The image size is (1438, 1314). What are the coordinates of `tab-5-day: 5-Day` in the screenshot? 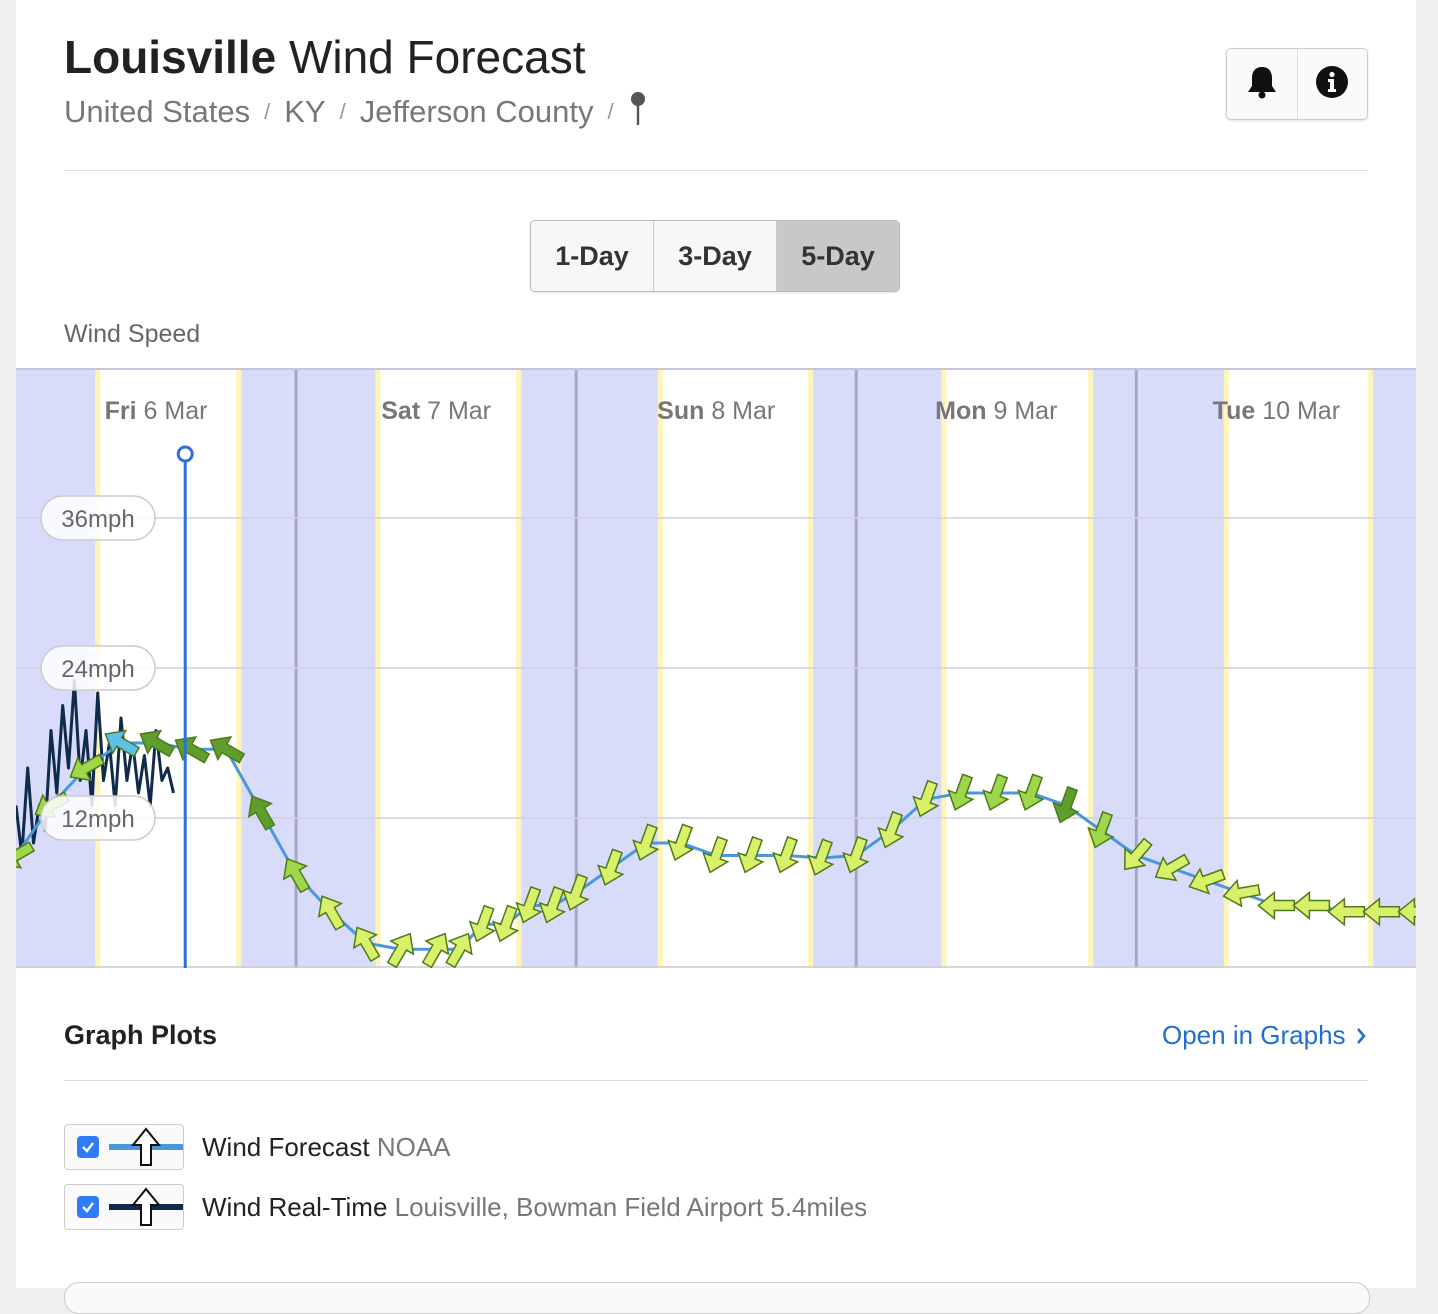 It's located at (837, 256).